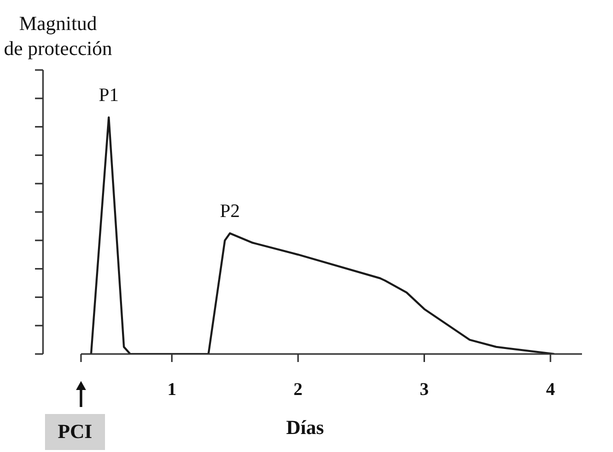 The width and height of the screenshot is (613, 452). I want to click on annotation: P1, so click(109, 96).